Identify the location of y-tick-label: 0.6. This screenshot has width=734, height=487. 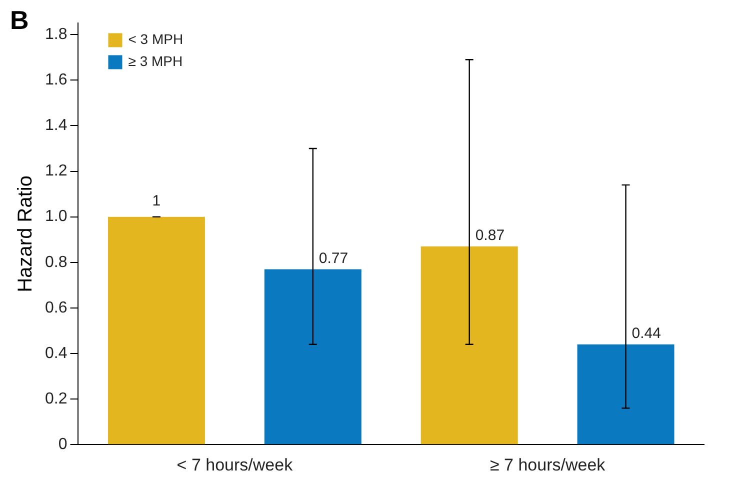
(56, 307).